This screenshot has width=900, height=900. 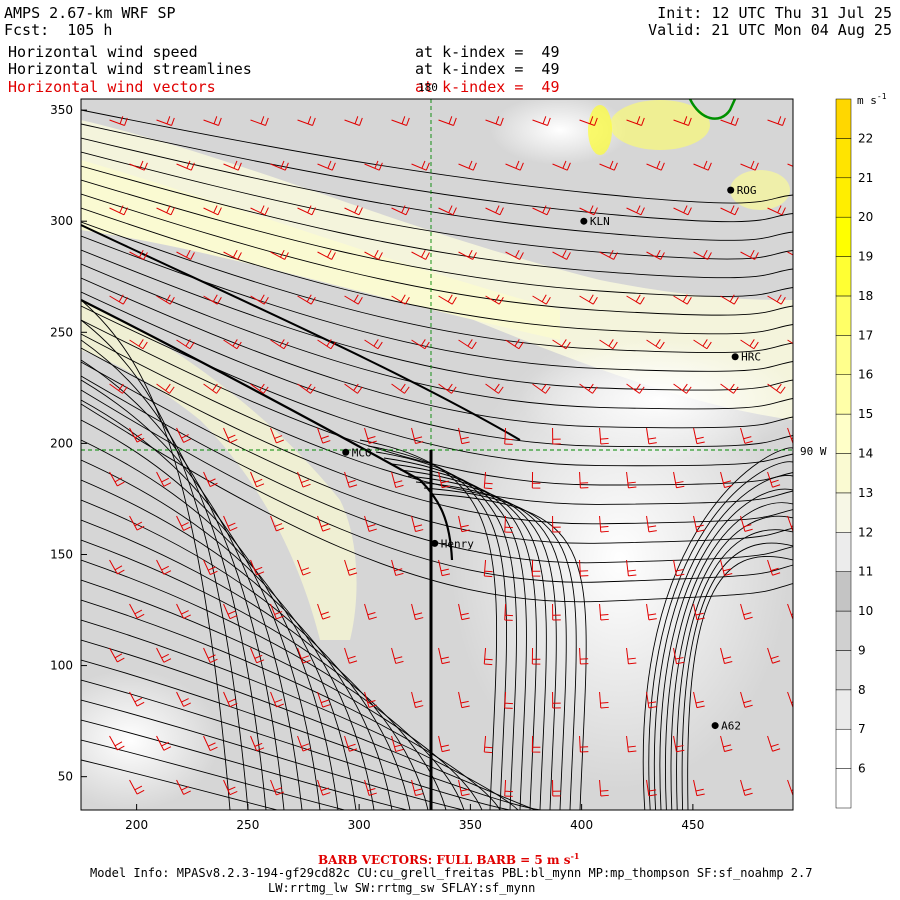 I want to click on model-info-2: LW:rrtmg_lw SW:rrtmg_sw SFLAY:sf_mynn, so click(x=402, y=888).